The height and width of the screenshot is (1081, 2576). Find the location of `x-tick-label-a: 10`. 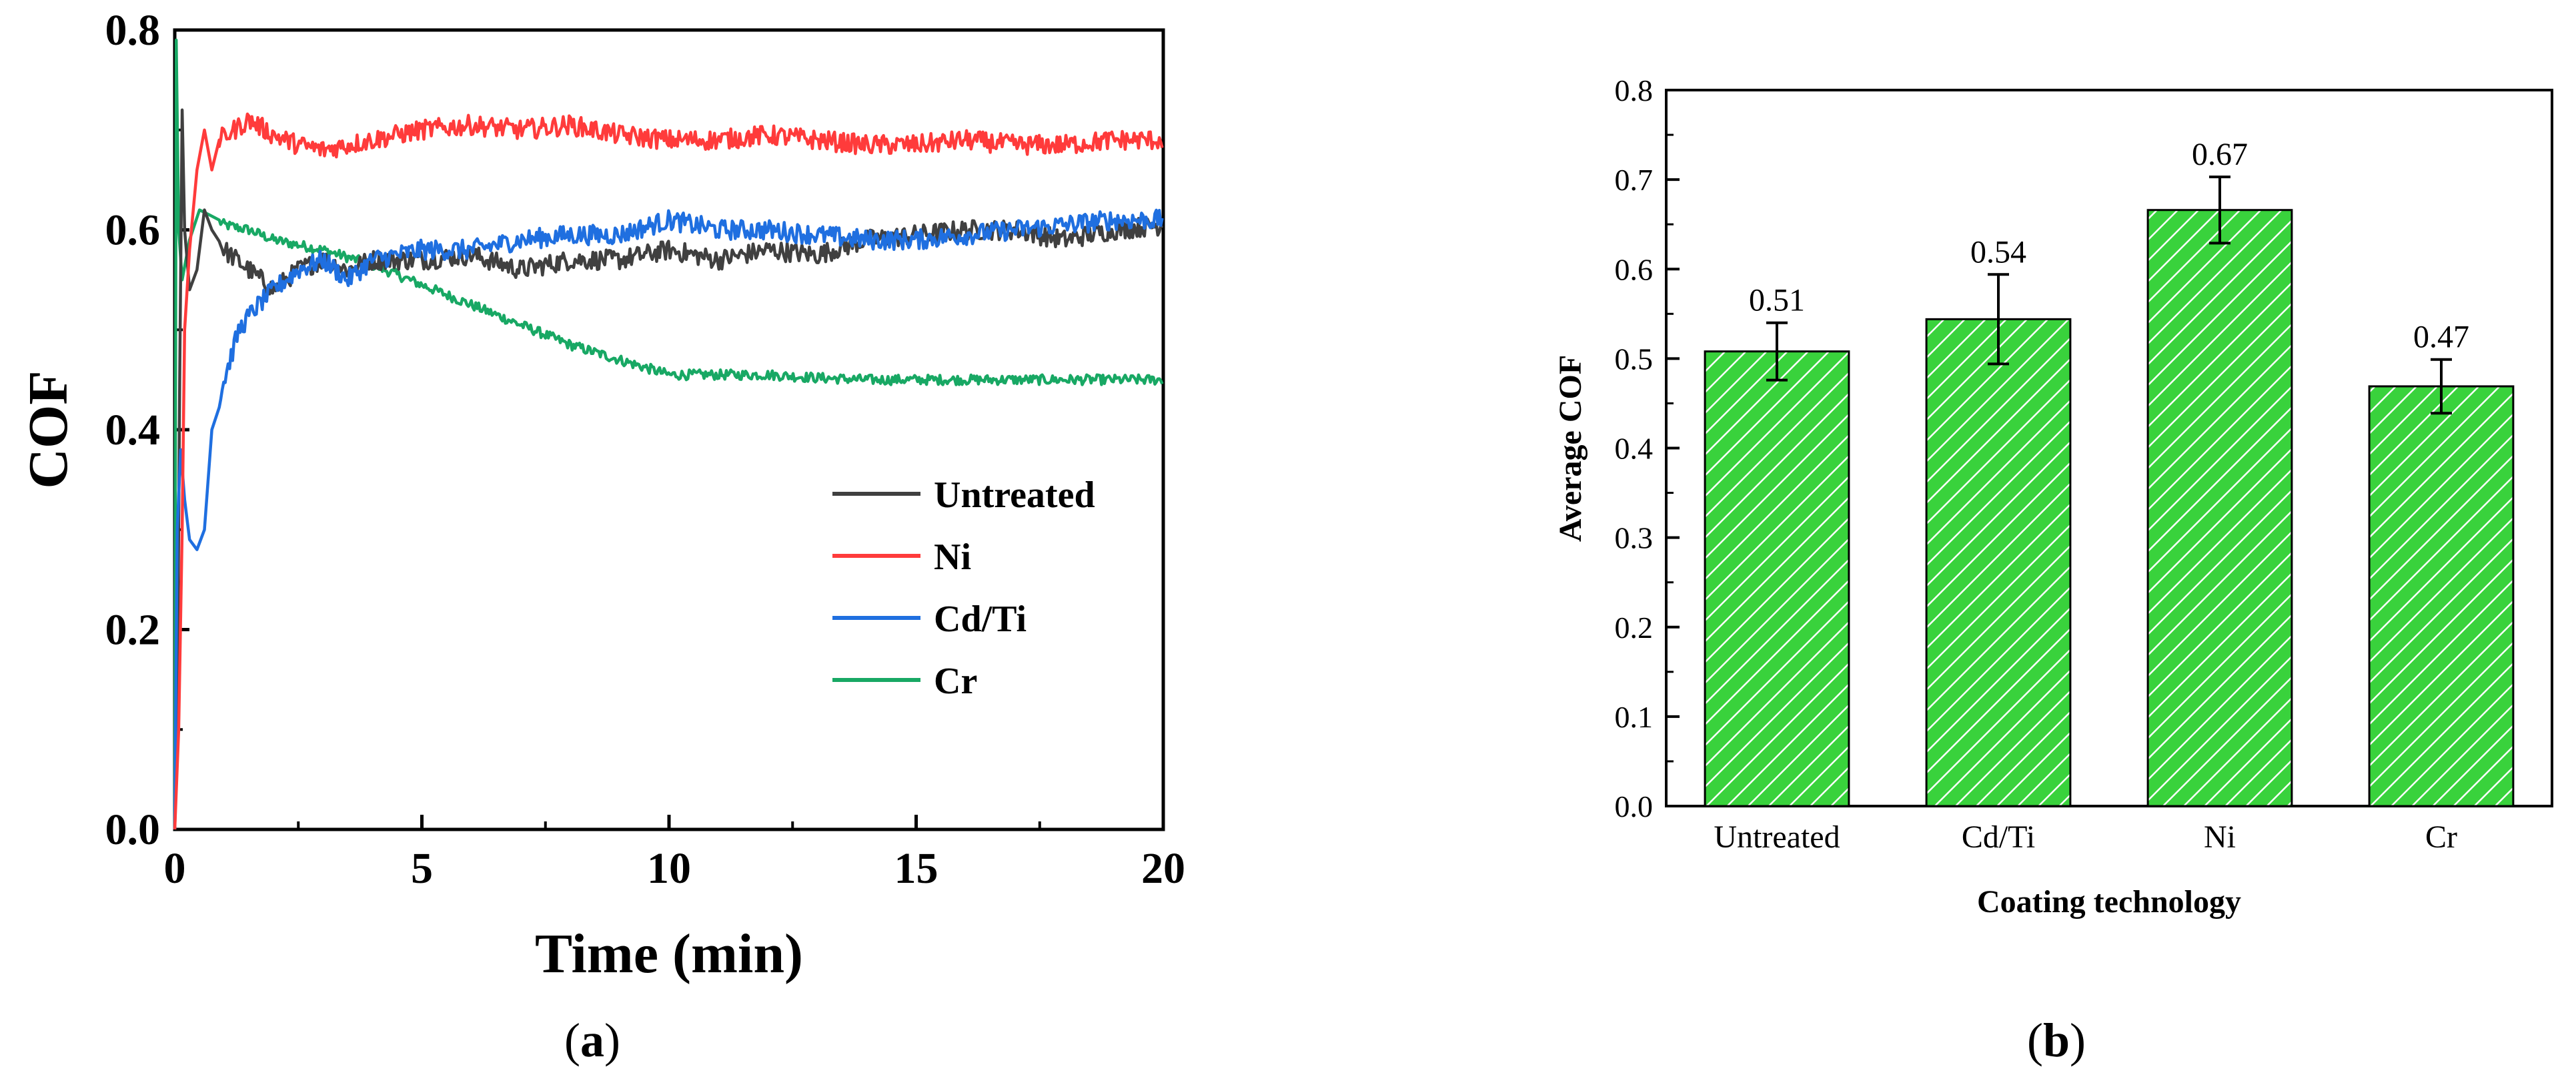

x-tick-label-a: 10 is located at coordinates (669, 868).